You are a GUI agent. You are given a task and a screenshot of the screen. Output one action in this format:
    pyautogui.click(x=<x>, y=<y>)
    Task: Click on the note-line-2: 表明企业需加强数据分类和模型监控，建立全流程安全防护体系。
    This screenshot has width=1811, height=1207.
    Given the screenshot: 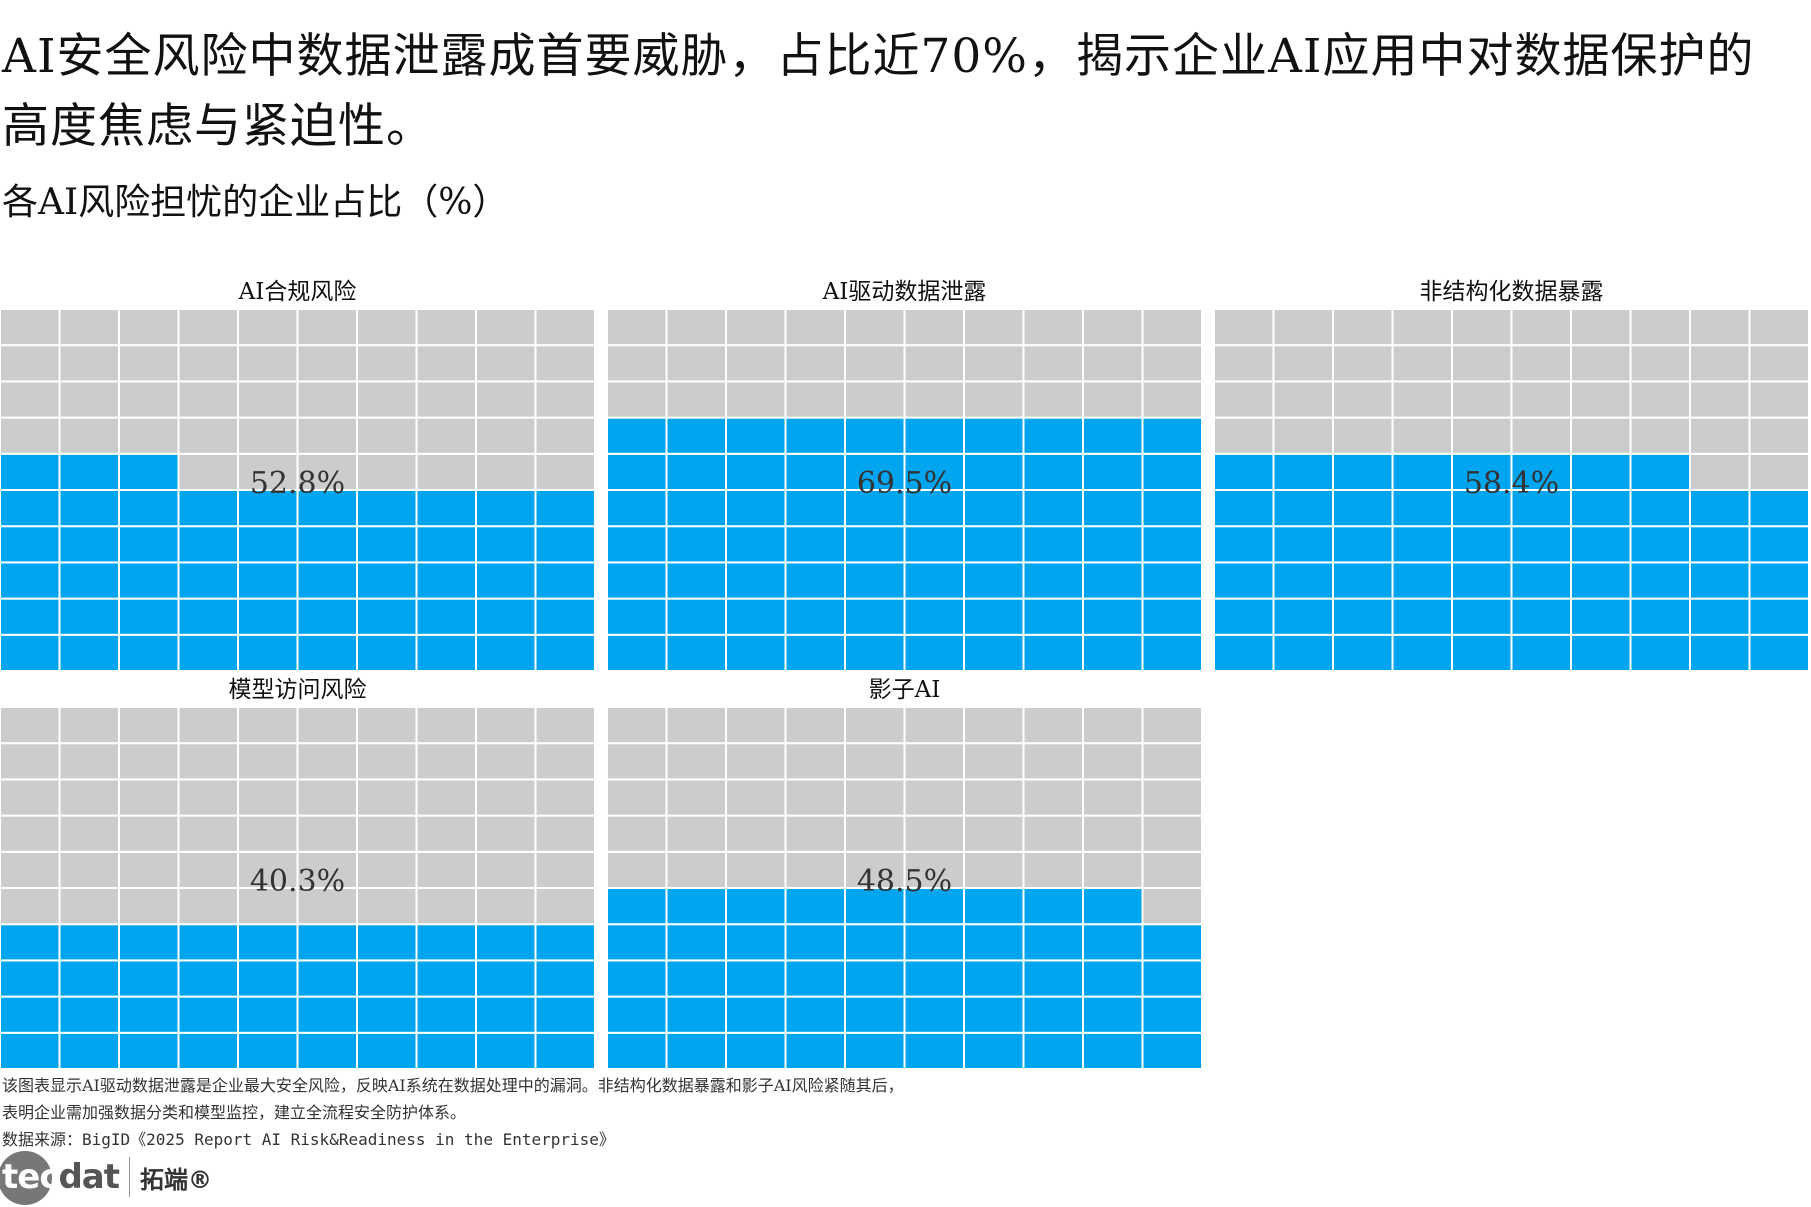 What is the action you would take?
    pyautogui.click(x=234, y=1112)
    